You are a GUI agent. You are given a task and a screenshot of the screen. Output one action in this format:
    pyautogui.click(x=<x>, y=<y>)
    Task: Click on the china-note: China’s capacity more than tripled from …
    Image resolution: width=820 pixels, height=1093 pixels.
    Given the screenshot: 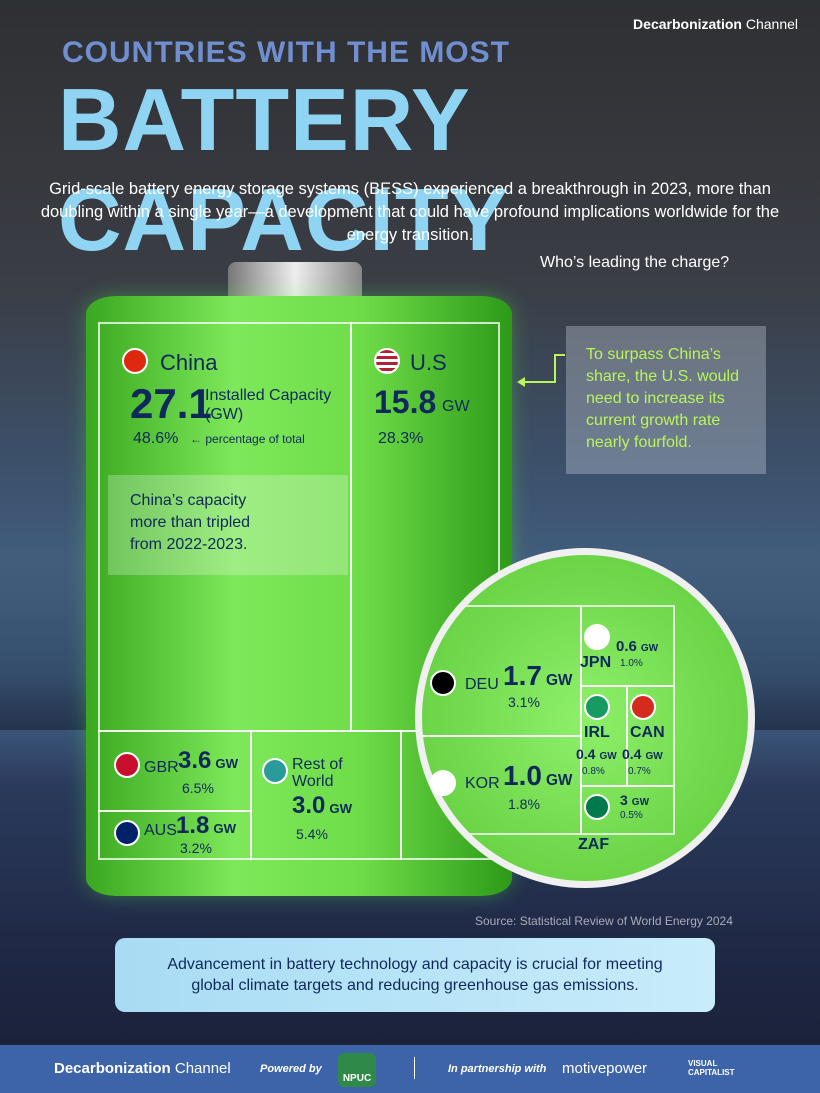 What is the action you would take?
    pyautogui.click(x=190, y=522)
    